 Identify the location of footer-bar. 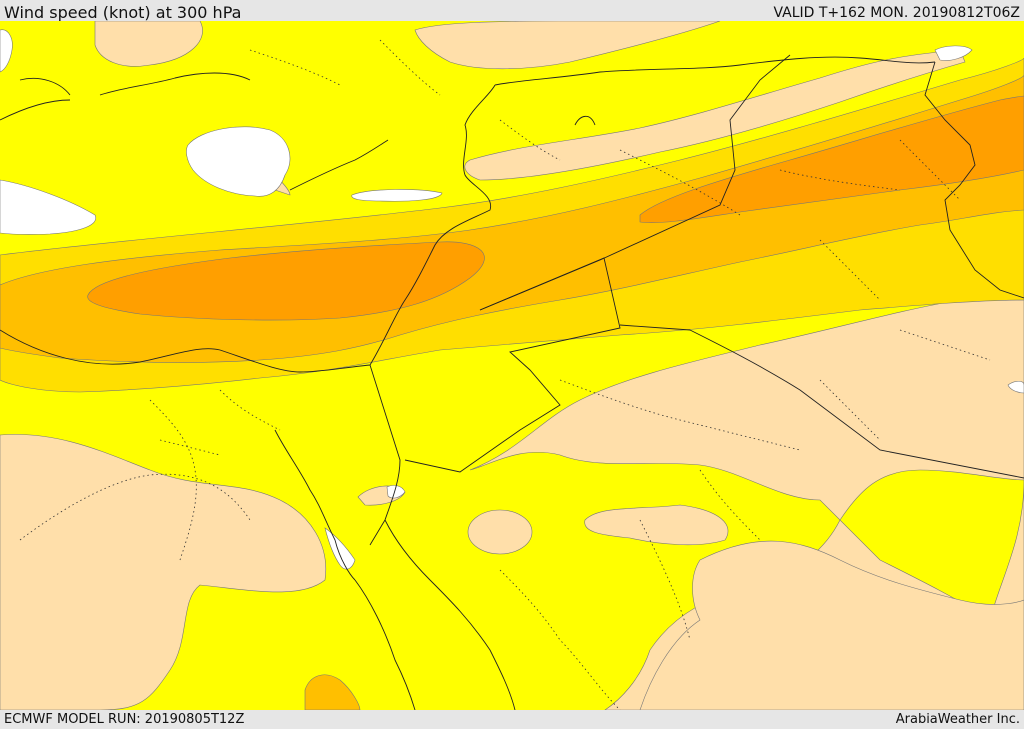
(512, 719).